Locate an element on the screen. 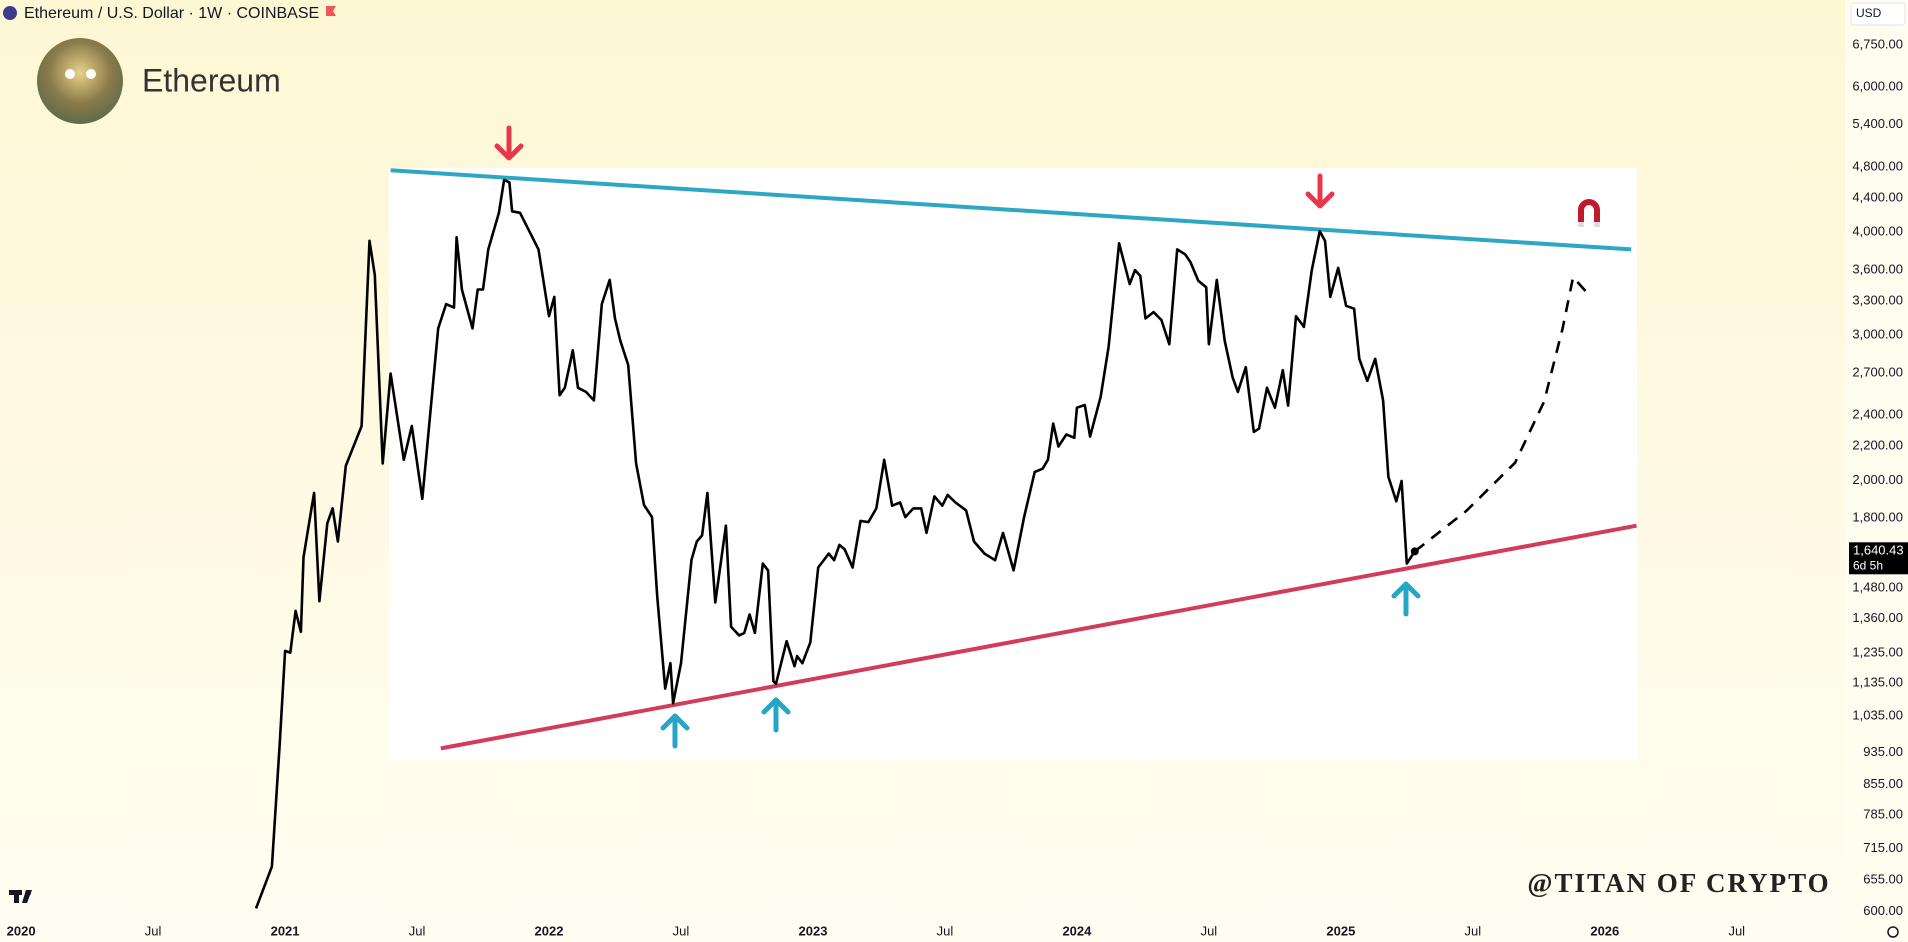 The image size is (1908, 942). countdown-label: 6d 5h is located at coordinates (1868, 565).